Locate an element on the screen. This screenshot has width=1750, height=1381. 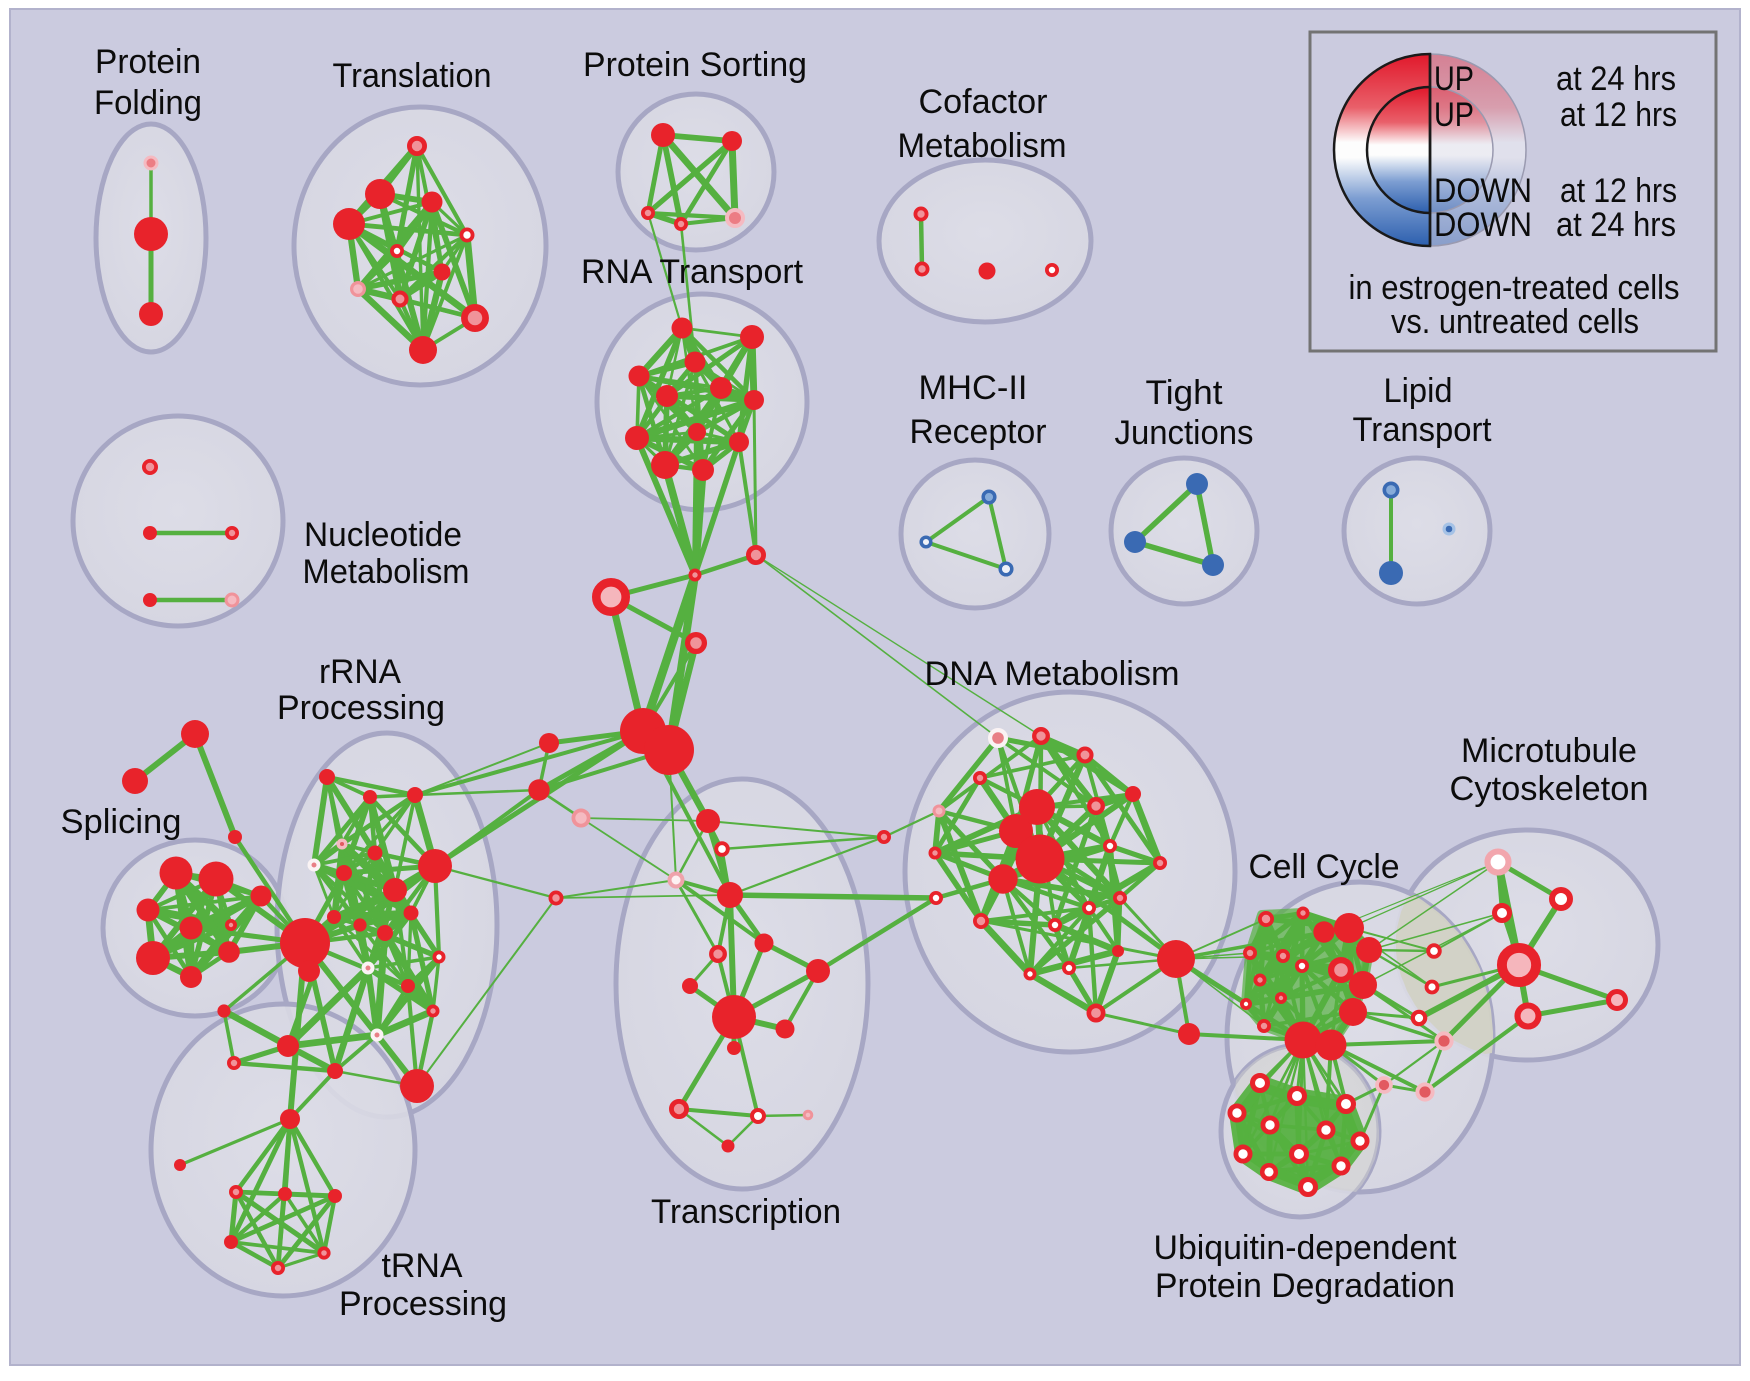
svg-text: vs. untreated cells is located at coordinates (1515, 322).